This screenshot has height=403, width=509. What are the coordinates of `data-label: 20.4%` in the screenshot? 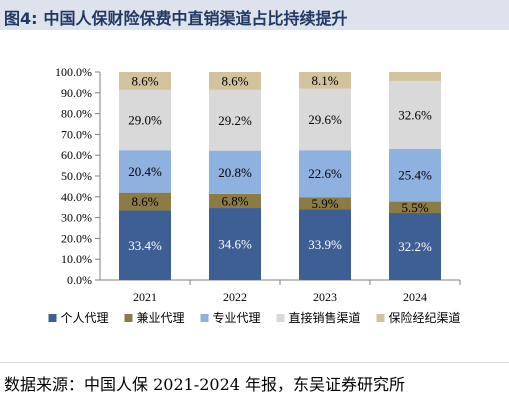 It's located at (145, 171).